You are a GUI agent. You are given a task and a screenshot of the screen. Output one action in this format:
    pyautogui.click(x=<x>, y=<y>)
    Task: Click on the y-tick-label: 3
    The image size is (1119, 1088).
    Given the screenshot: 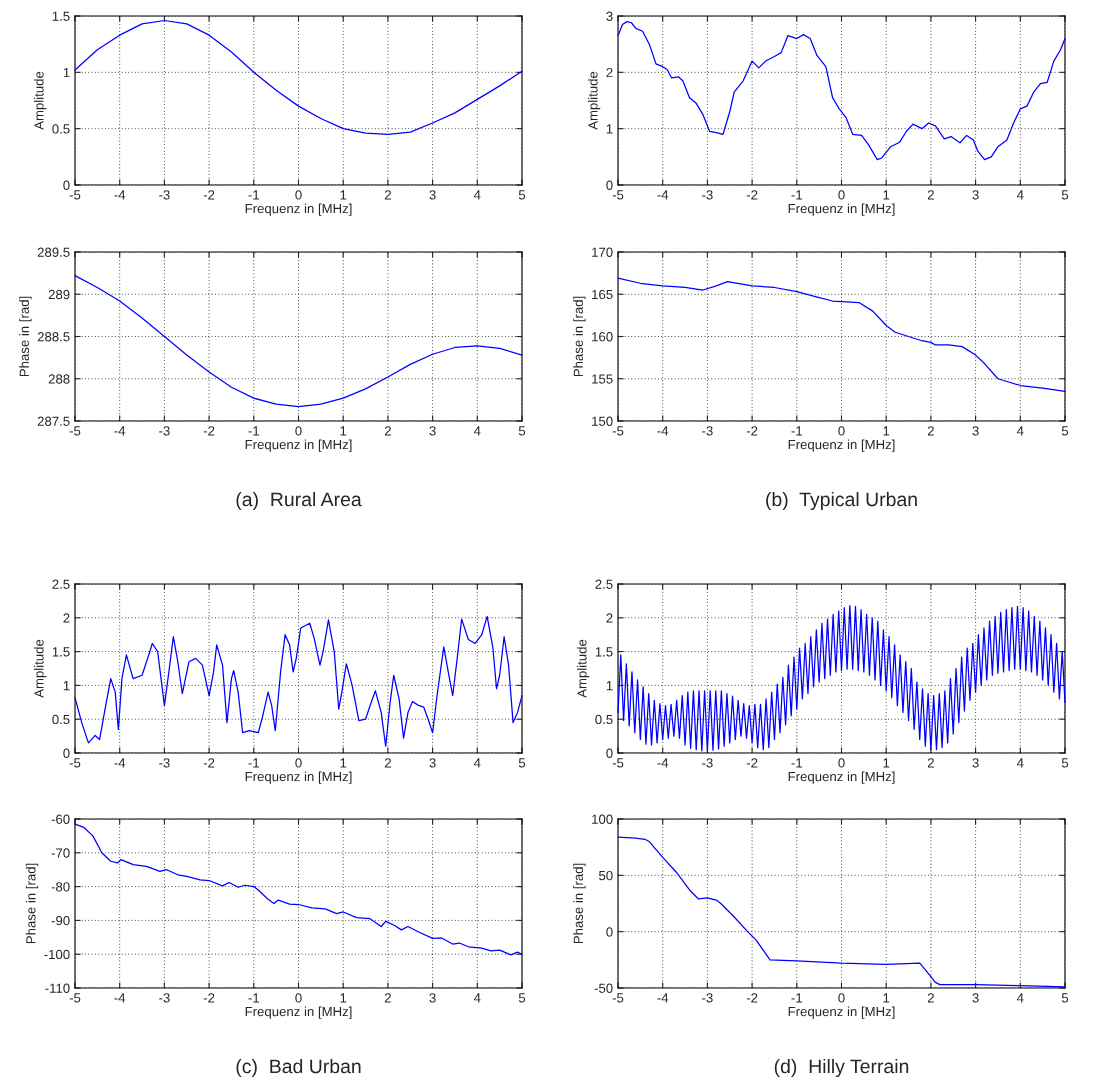 What is the action you would take?
    pyautogui.click(x=609, y=16)
    